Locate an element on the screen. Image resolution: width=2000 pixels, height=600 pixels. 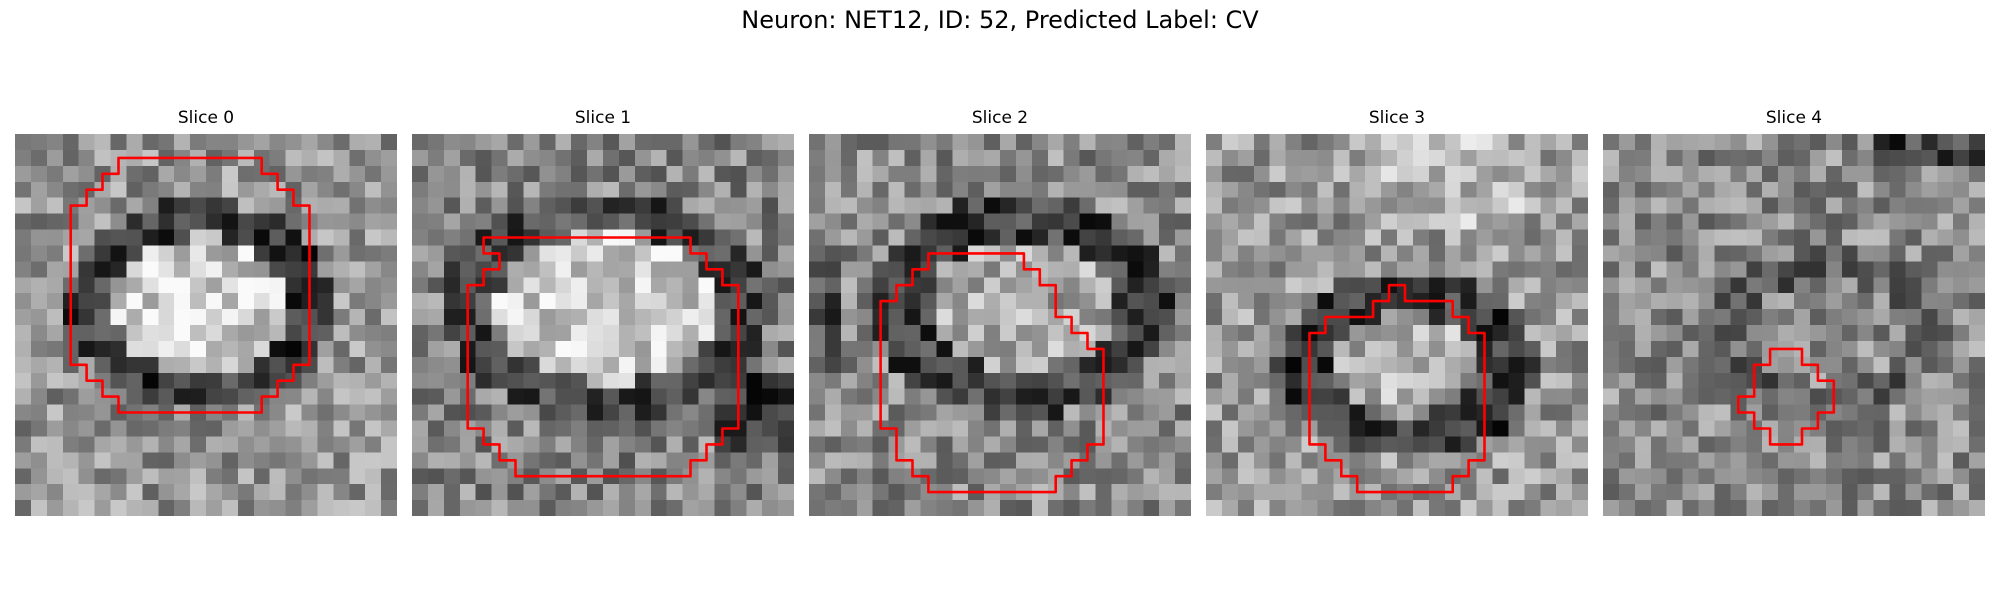
slice-title-4: Slice 4 is located at coordinates (1794, 118).